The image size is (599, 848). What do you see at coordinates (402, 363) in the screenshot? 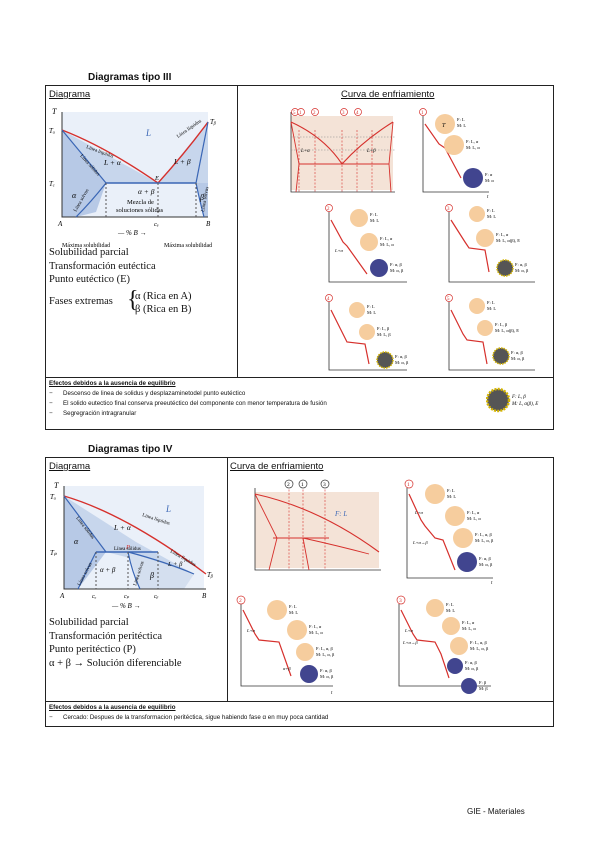
I see `curve4-mab: M: α, β` at bounding box center [402, 363].